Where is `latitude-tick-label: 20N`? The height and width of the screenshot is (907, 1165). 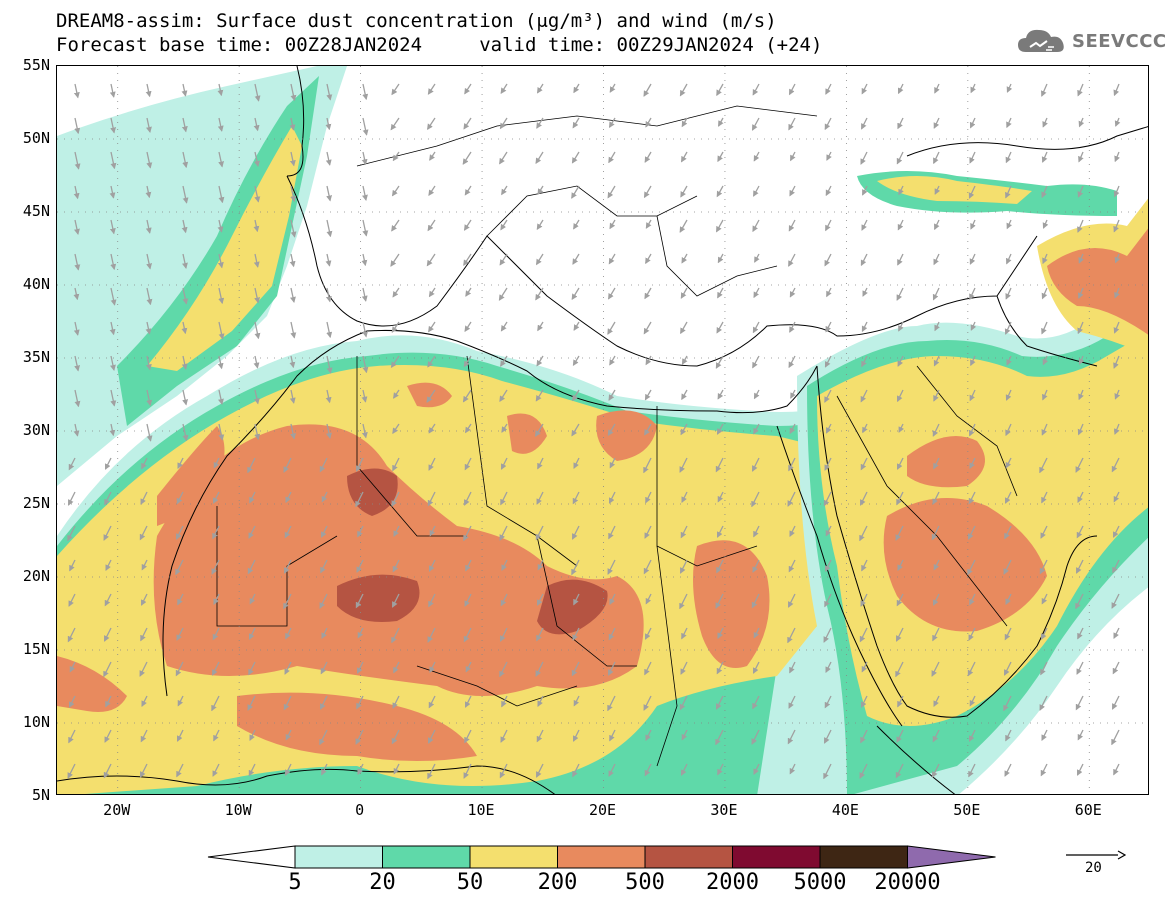
latitude-tick-label: 20N is located at coordinates (36, 576).